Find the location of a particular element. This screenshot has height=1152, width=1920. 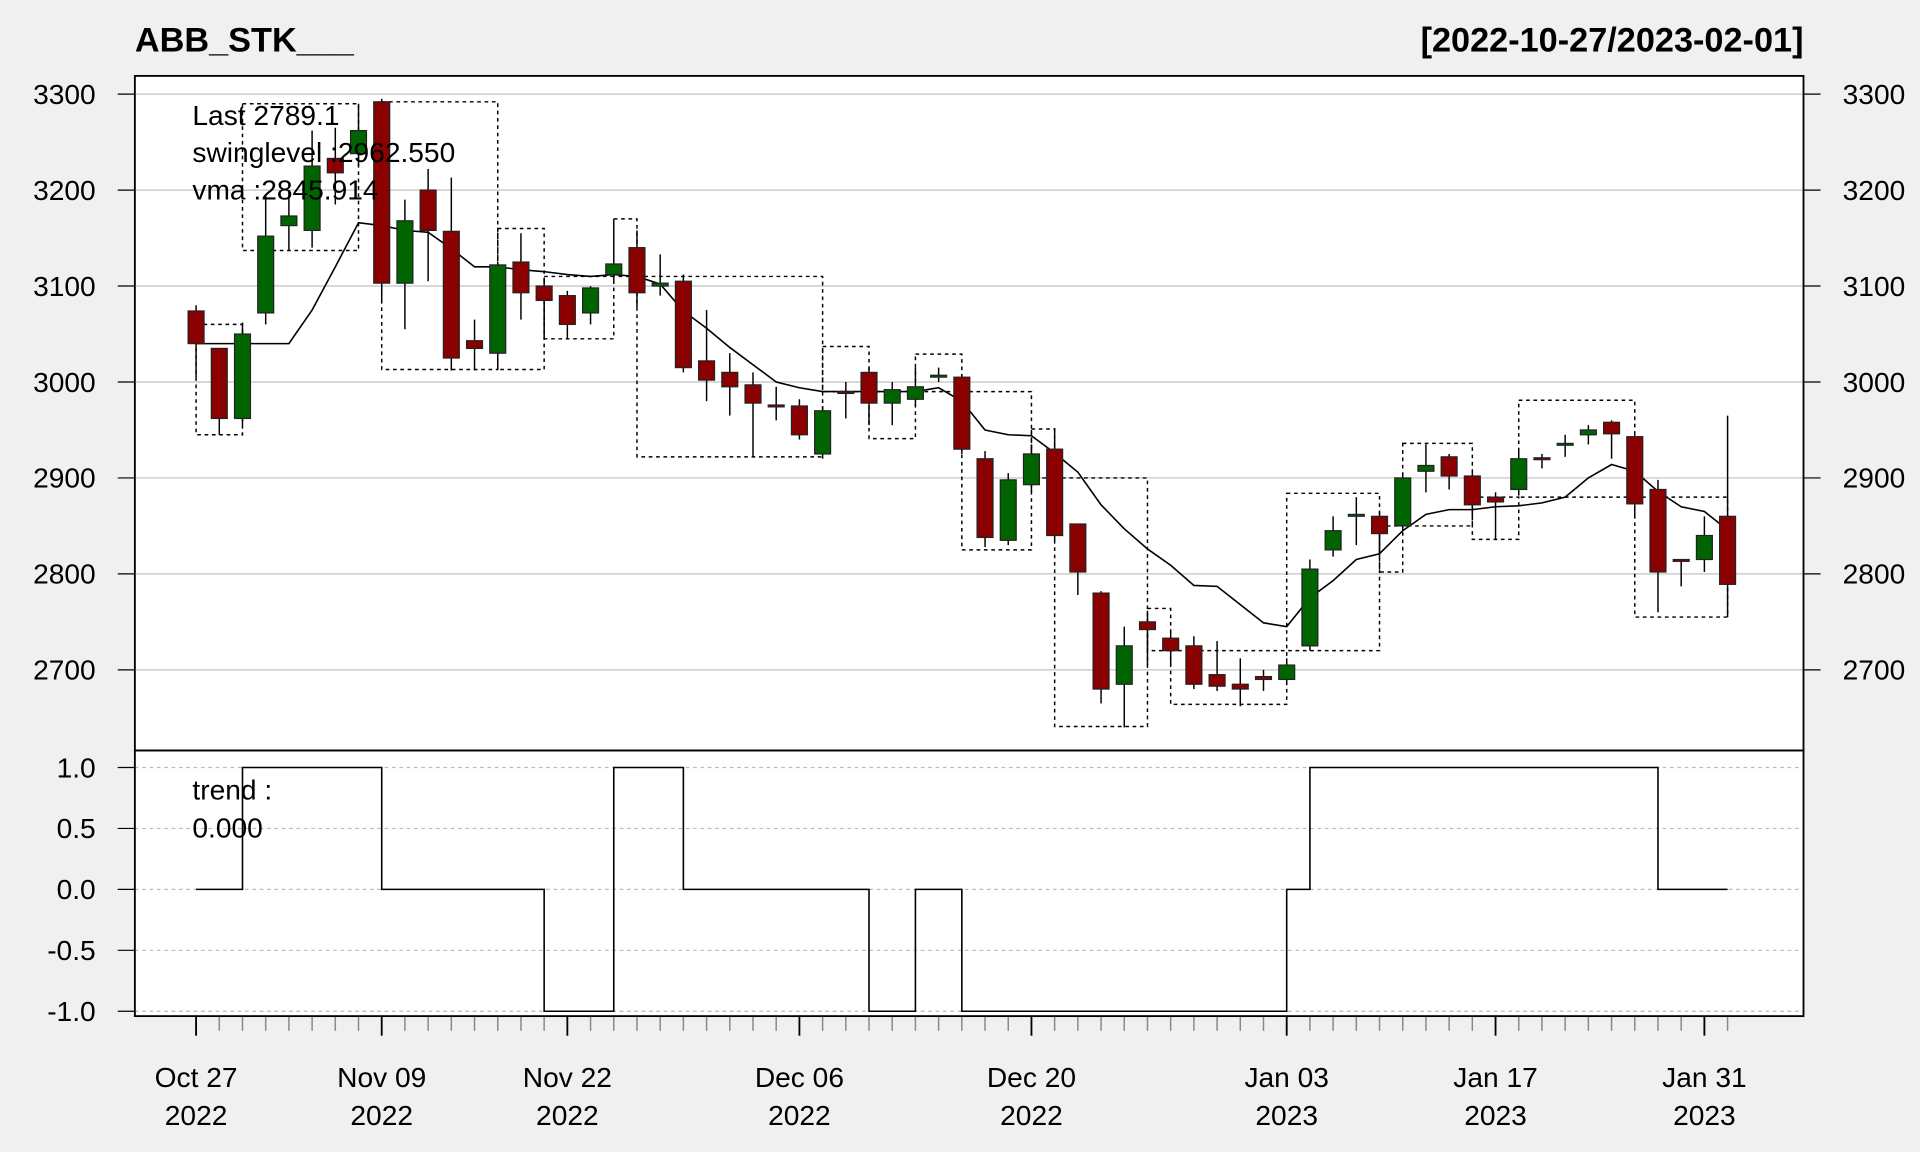

legend-text: 0.000 is located at coordinates (227, 827).